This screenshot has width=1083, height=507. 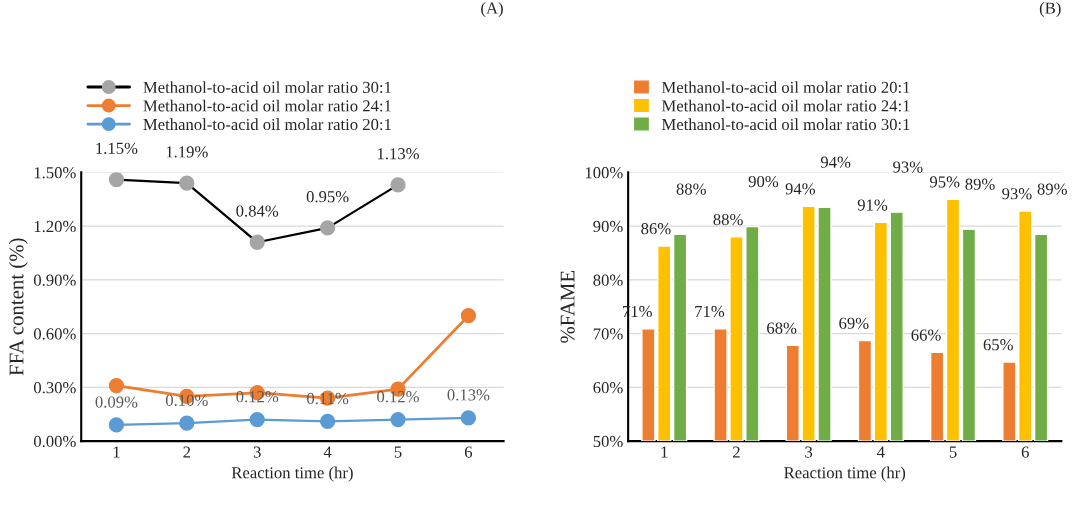 I want to click on data-label: 95%, so click(x=944, y=182).